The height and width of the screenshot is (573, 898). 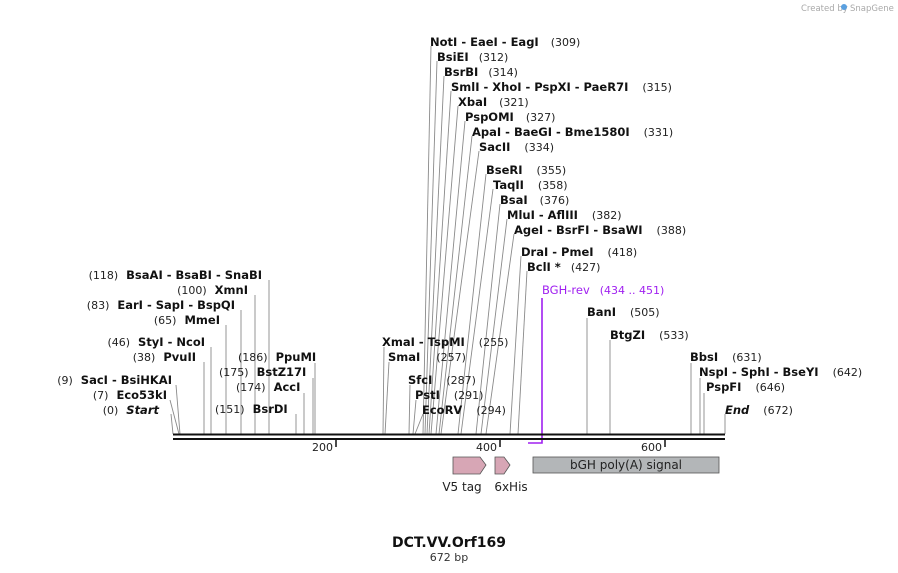 I want to click on construct-name: DCT.VV.Orf169, so click(x=449, y=543).